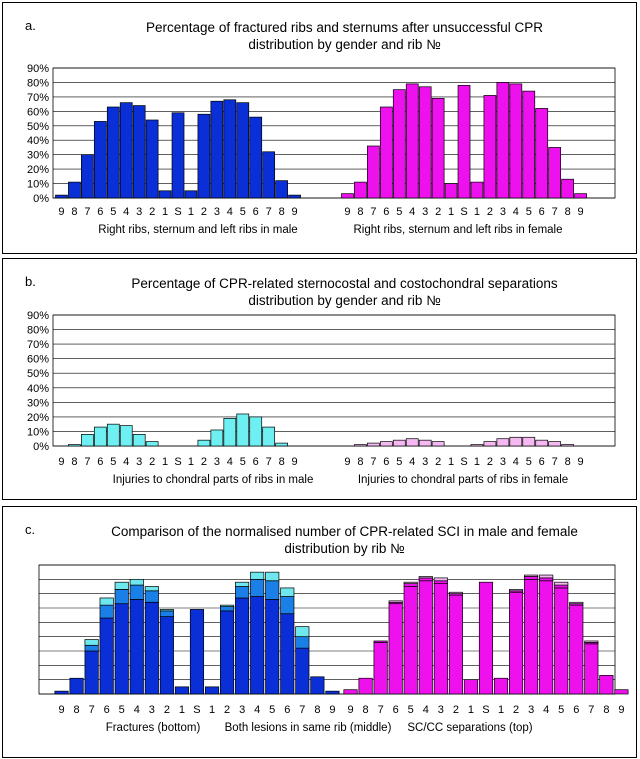 Image resolution: width=640 pixels, height=759 pixels. Describe the element at coordinates (269, 212) in the screenshot. I see `x-tick-label-a-male: 7` at that location.